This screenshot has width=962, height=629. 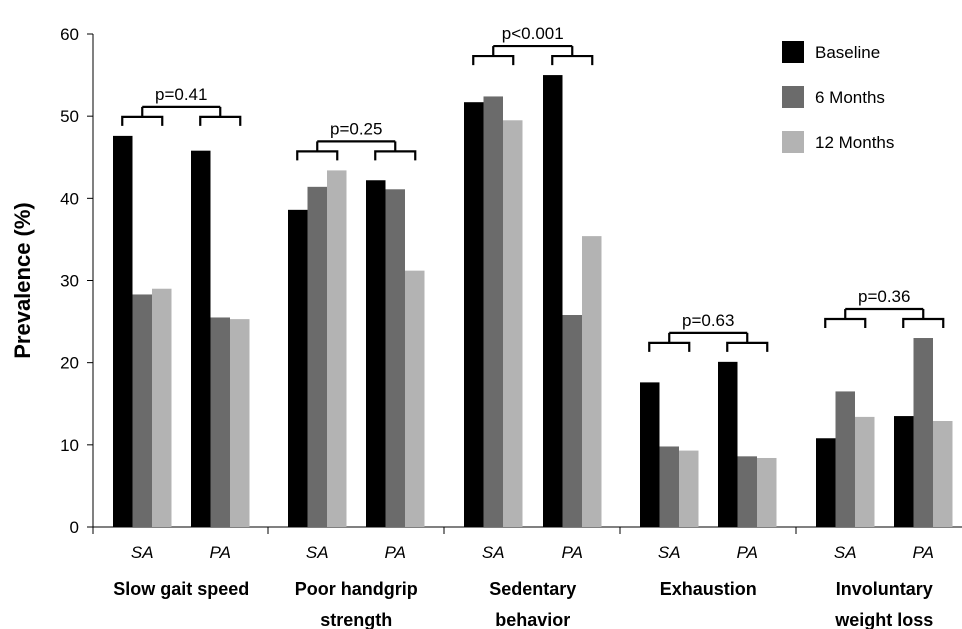 What do you see at coordinates (181, 94) in the screenshot?
I see `p-value-label: p=0.41` at bounding box center [181, 94].